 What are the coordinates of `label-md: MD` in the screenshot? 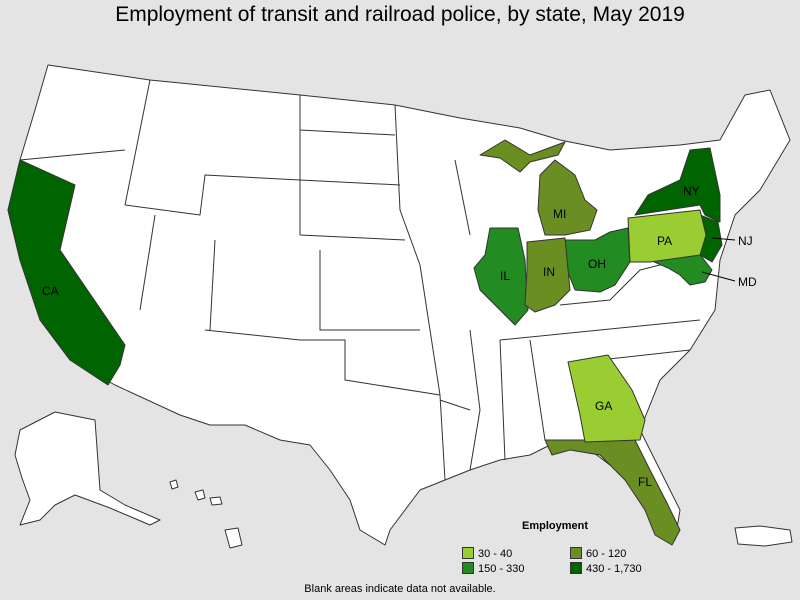 It's located at (747, 282).